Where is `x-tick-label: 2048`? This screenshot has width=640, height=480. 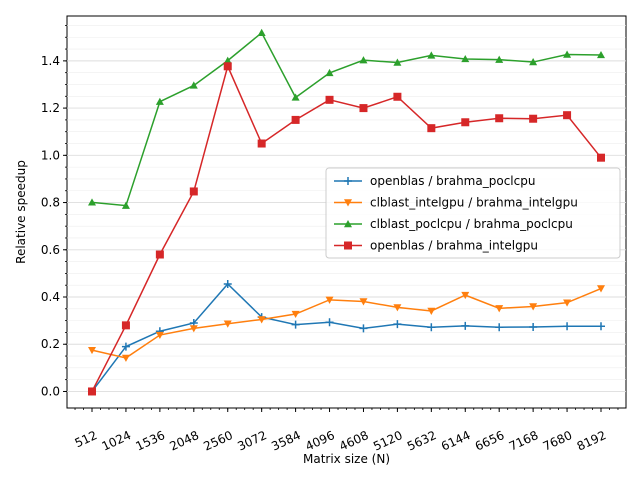
x-tick-label: 2048 is located at coordinates (184, 441).